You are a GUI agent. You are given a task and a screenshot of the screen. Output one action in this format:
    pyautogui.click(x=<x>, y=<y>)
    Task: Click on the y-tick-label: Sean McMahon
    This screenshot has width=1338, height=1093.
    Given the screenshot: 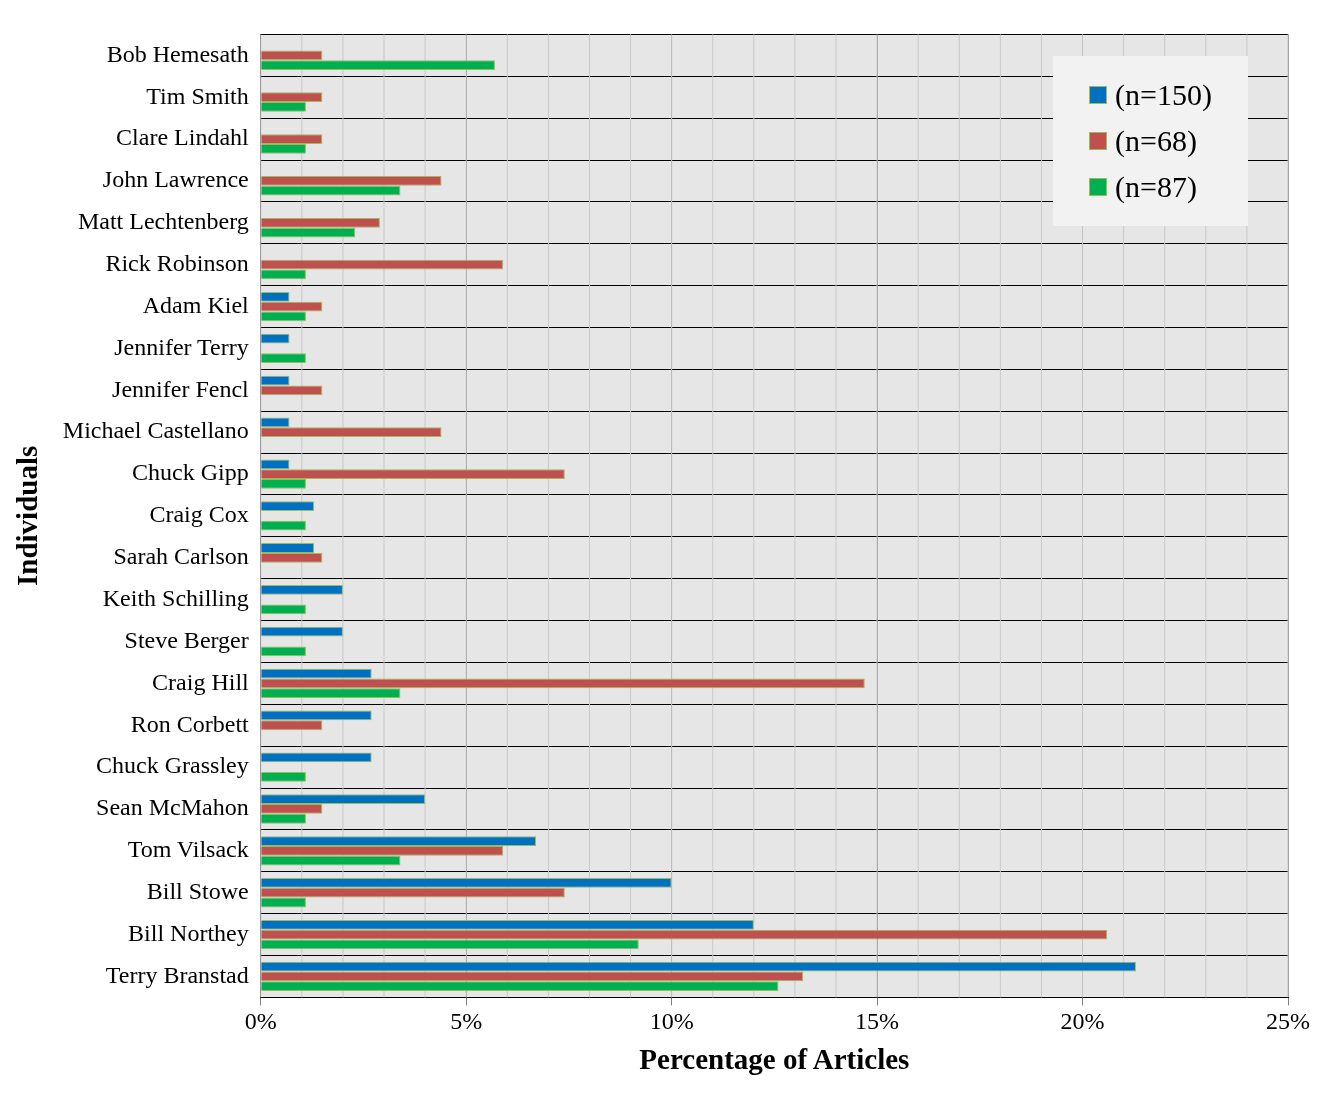 What is the action you would take?
    pyautogui.click(x=172, y=807)
    